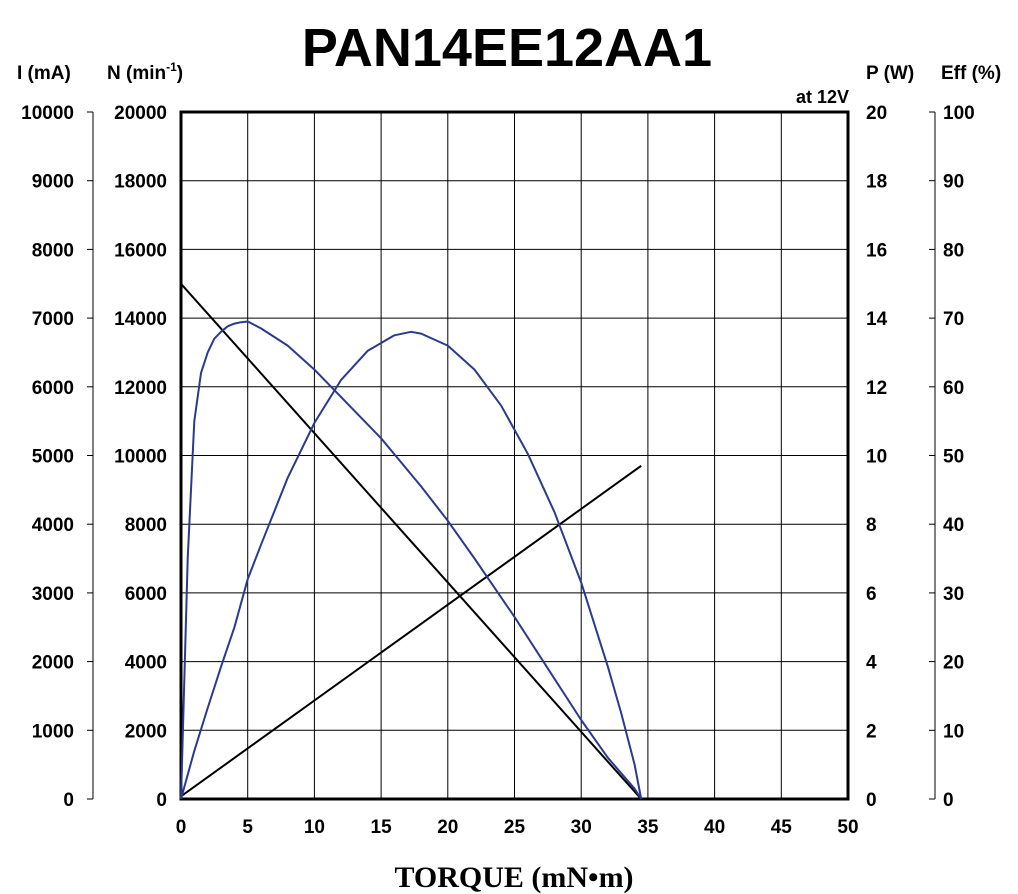  Describe the element at coordinates (382, 827) in the screenshot. I see `x-tick-label: 15` at that location.